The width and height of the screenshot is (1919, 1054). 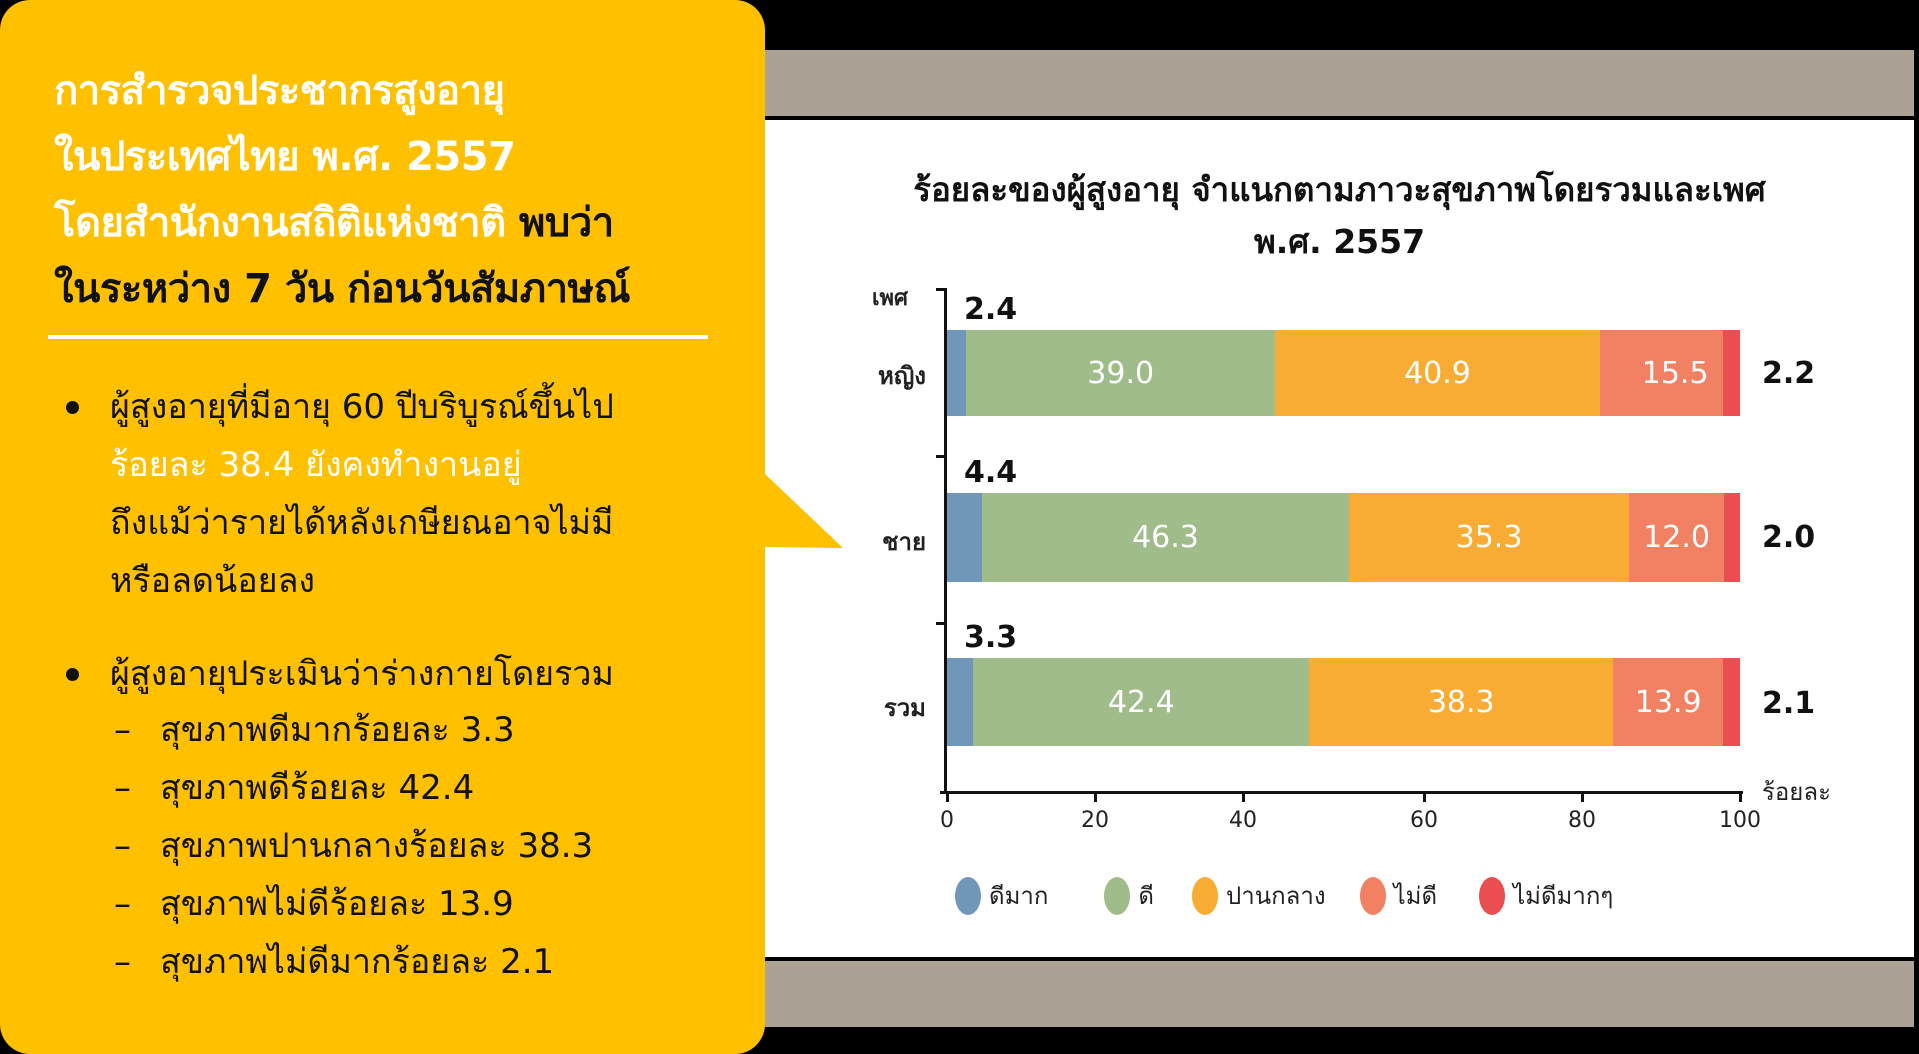 I want to click on chart-legend: ดีมาก ดี ปานกลาง ไม่ดี ไม่ดีมากๆ, so click(x=1300, y=895).